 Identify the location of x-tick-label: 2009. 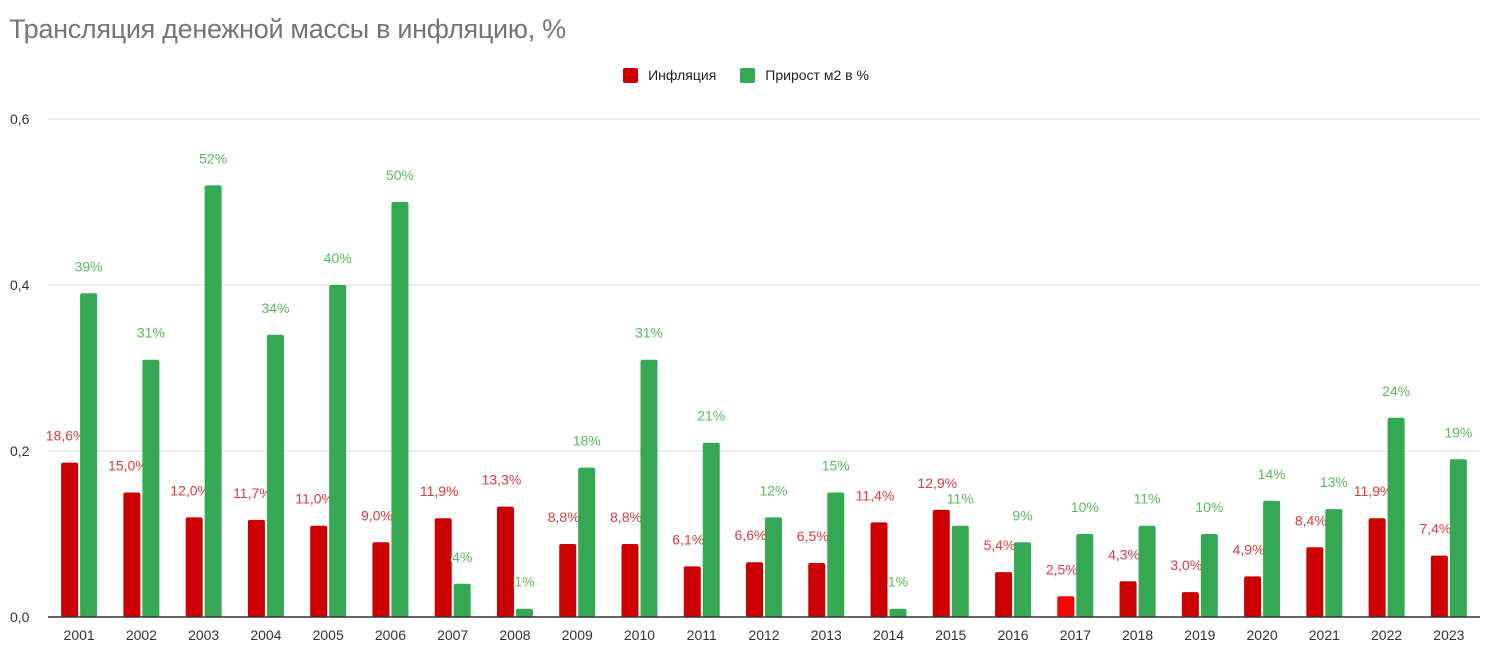
(577, 635).